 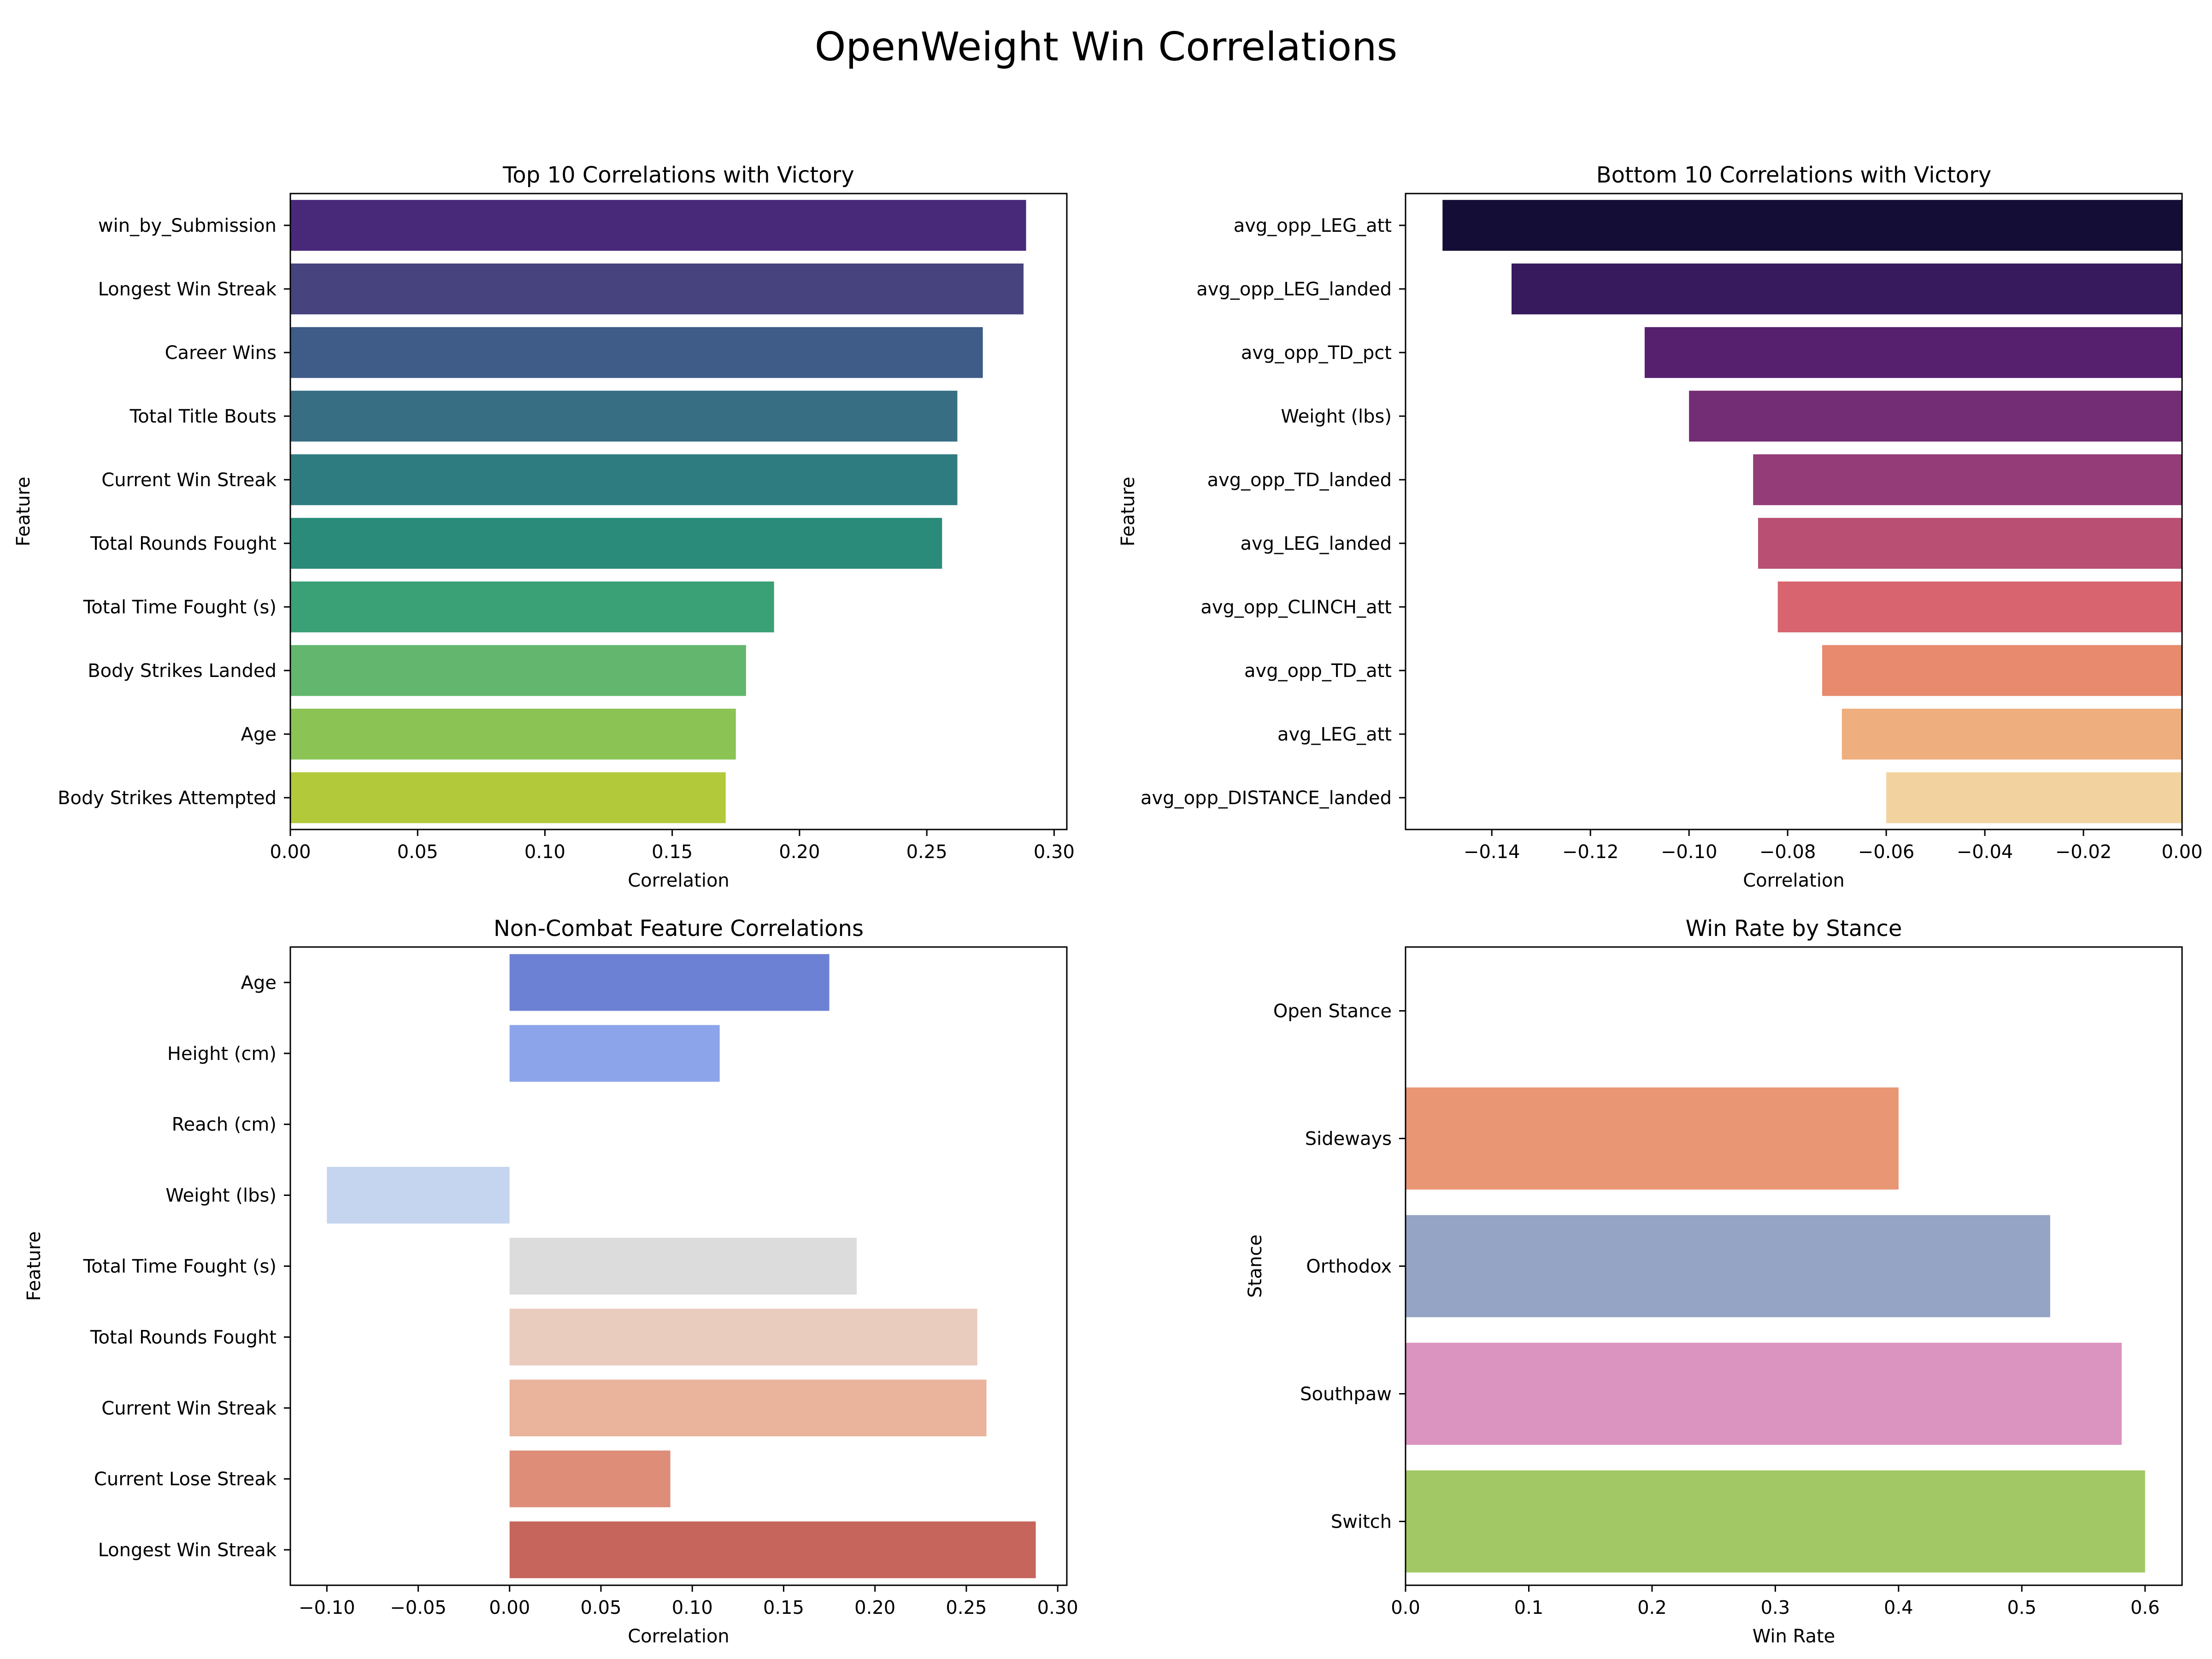 What do you see at coordinates (1794, 928) in the screenshot?
I see `subplot-title: Win Rate by Stance` at bounding box center [1794, 928].